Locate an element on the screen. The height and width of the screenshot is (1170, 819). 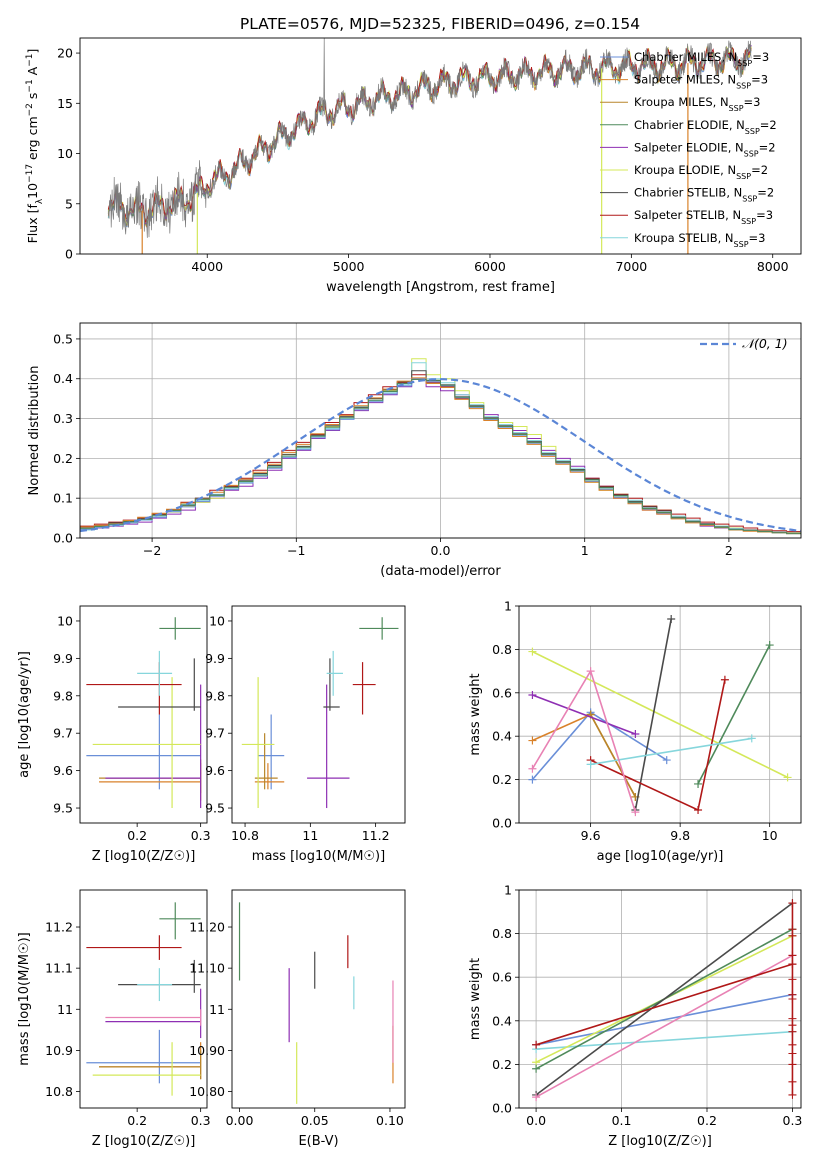
legend-label: Salpeter STELIB, N is located at coordinates (687, 215).